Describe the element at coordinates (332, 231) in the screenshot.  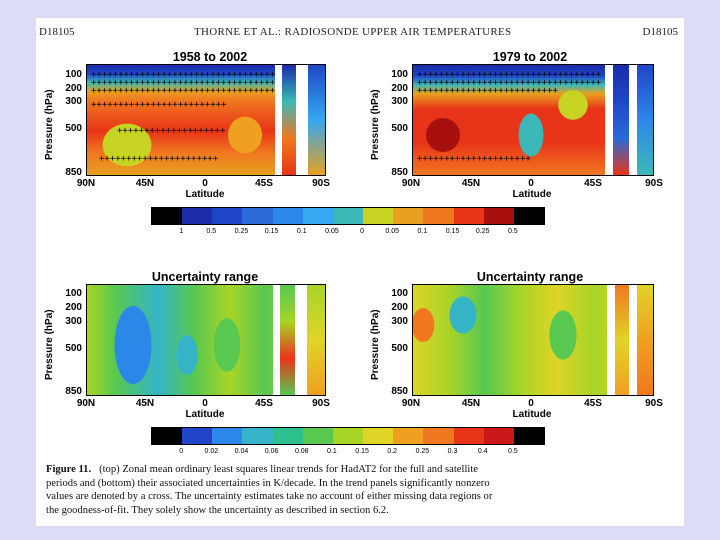
I see `trend-colorbar-tick-5: 0.05` at that location.